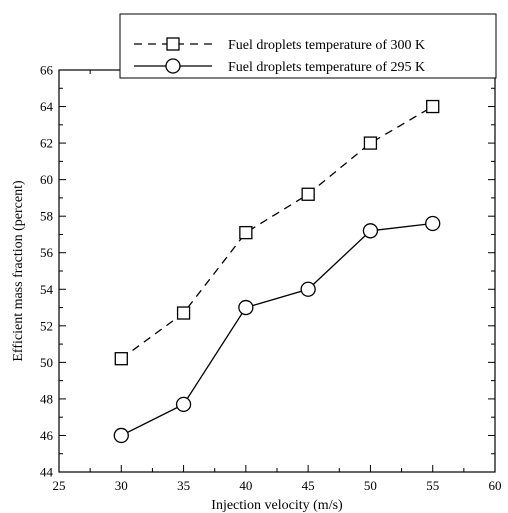 The height and width of the screenshot is (513, 508). What do you see at coordinates (46, 325) in the screenshot?
I see `y-tick-label: 52` at bounding box center [46, 325].